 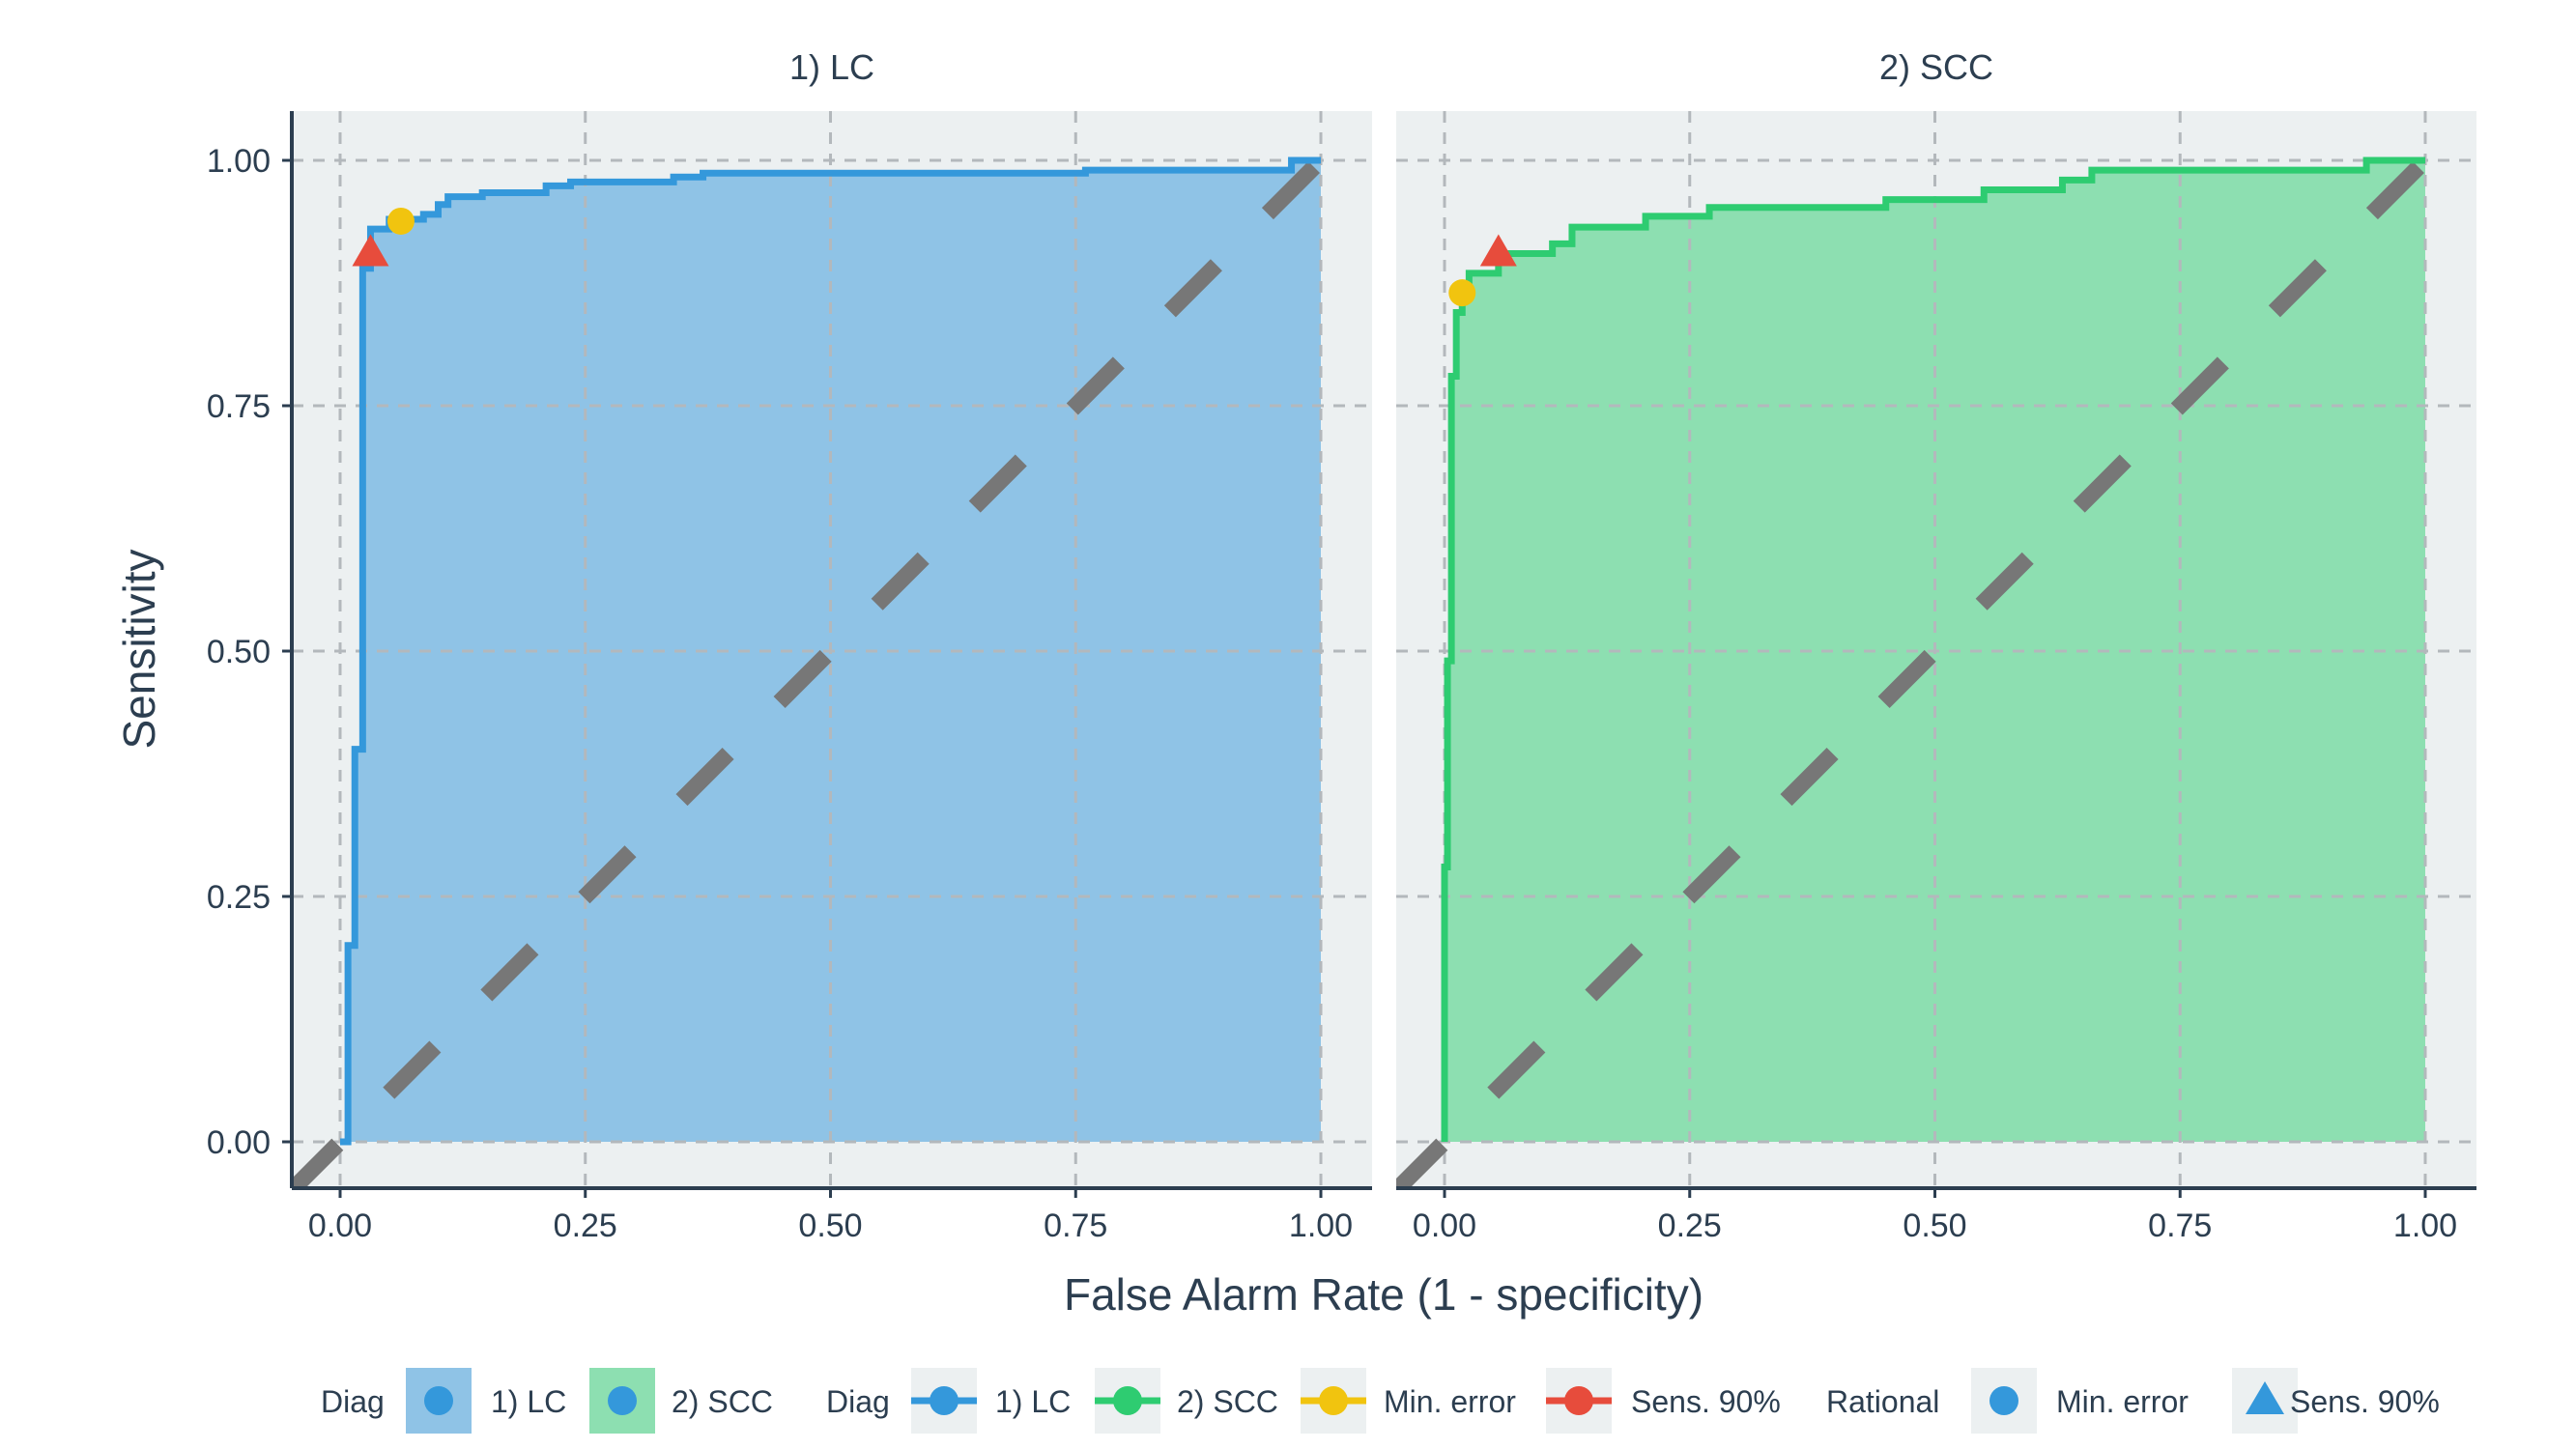 What do you see at coordinates (239, 897) in the screenshot?
I see `y-tick-label: 0.25` at bounding box center [239, 897].